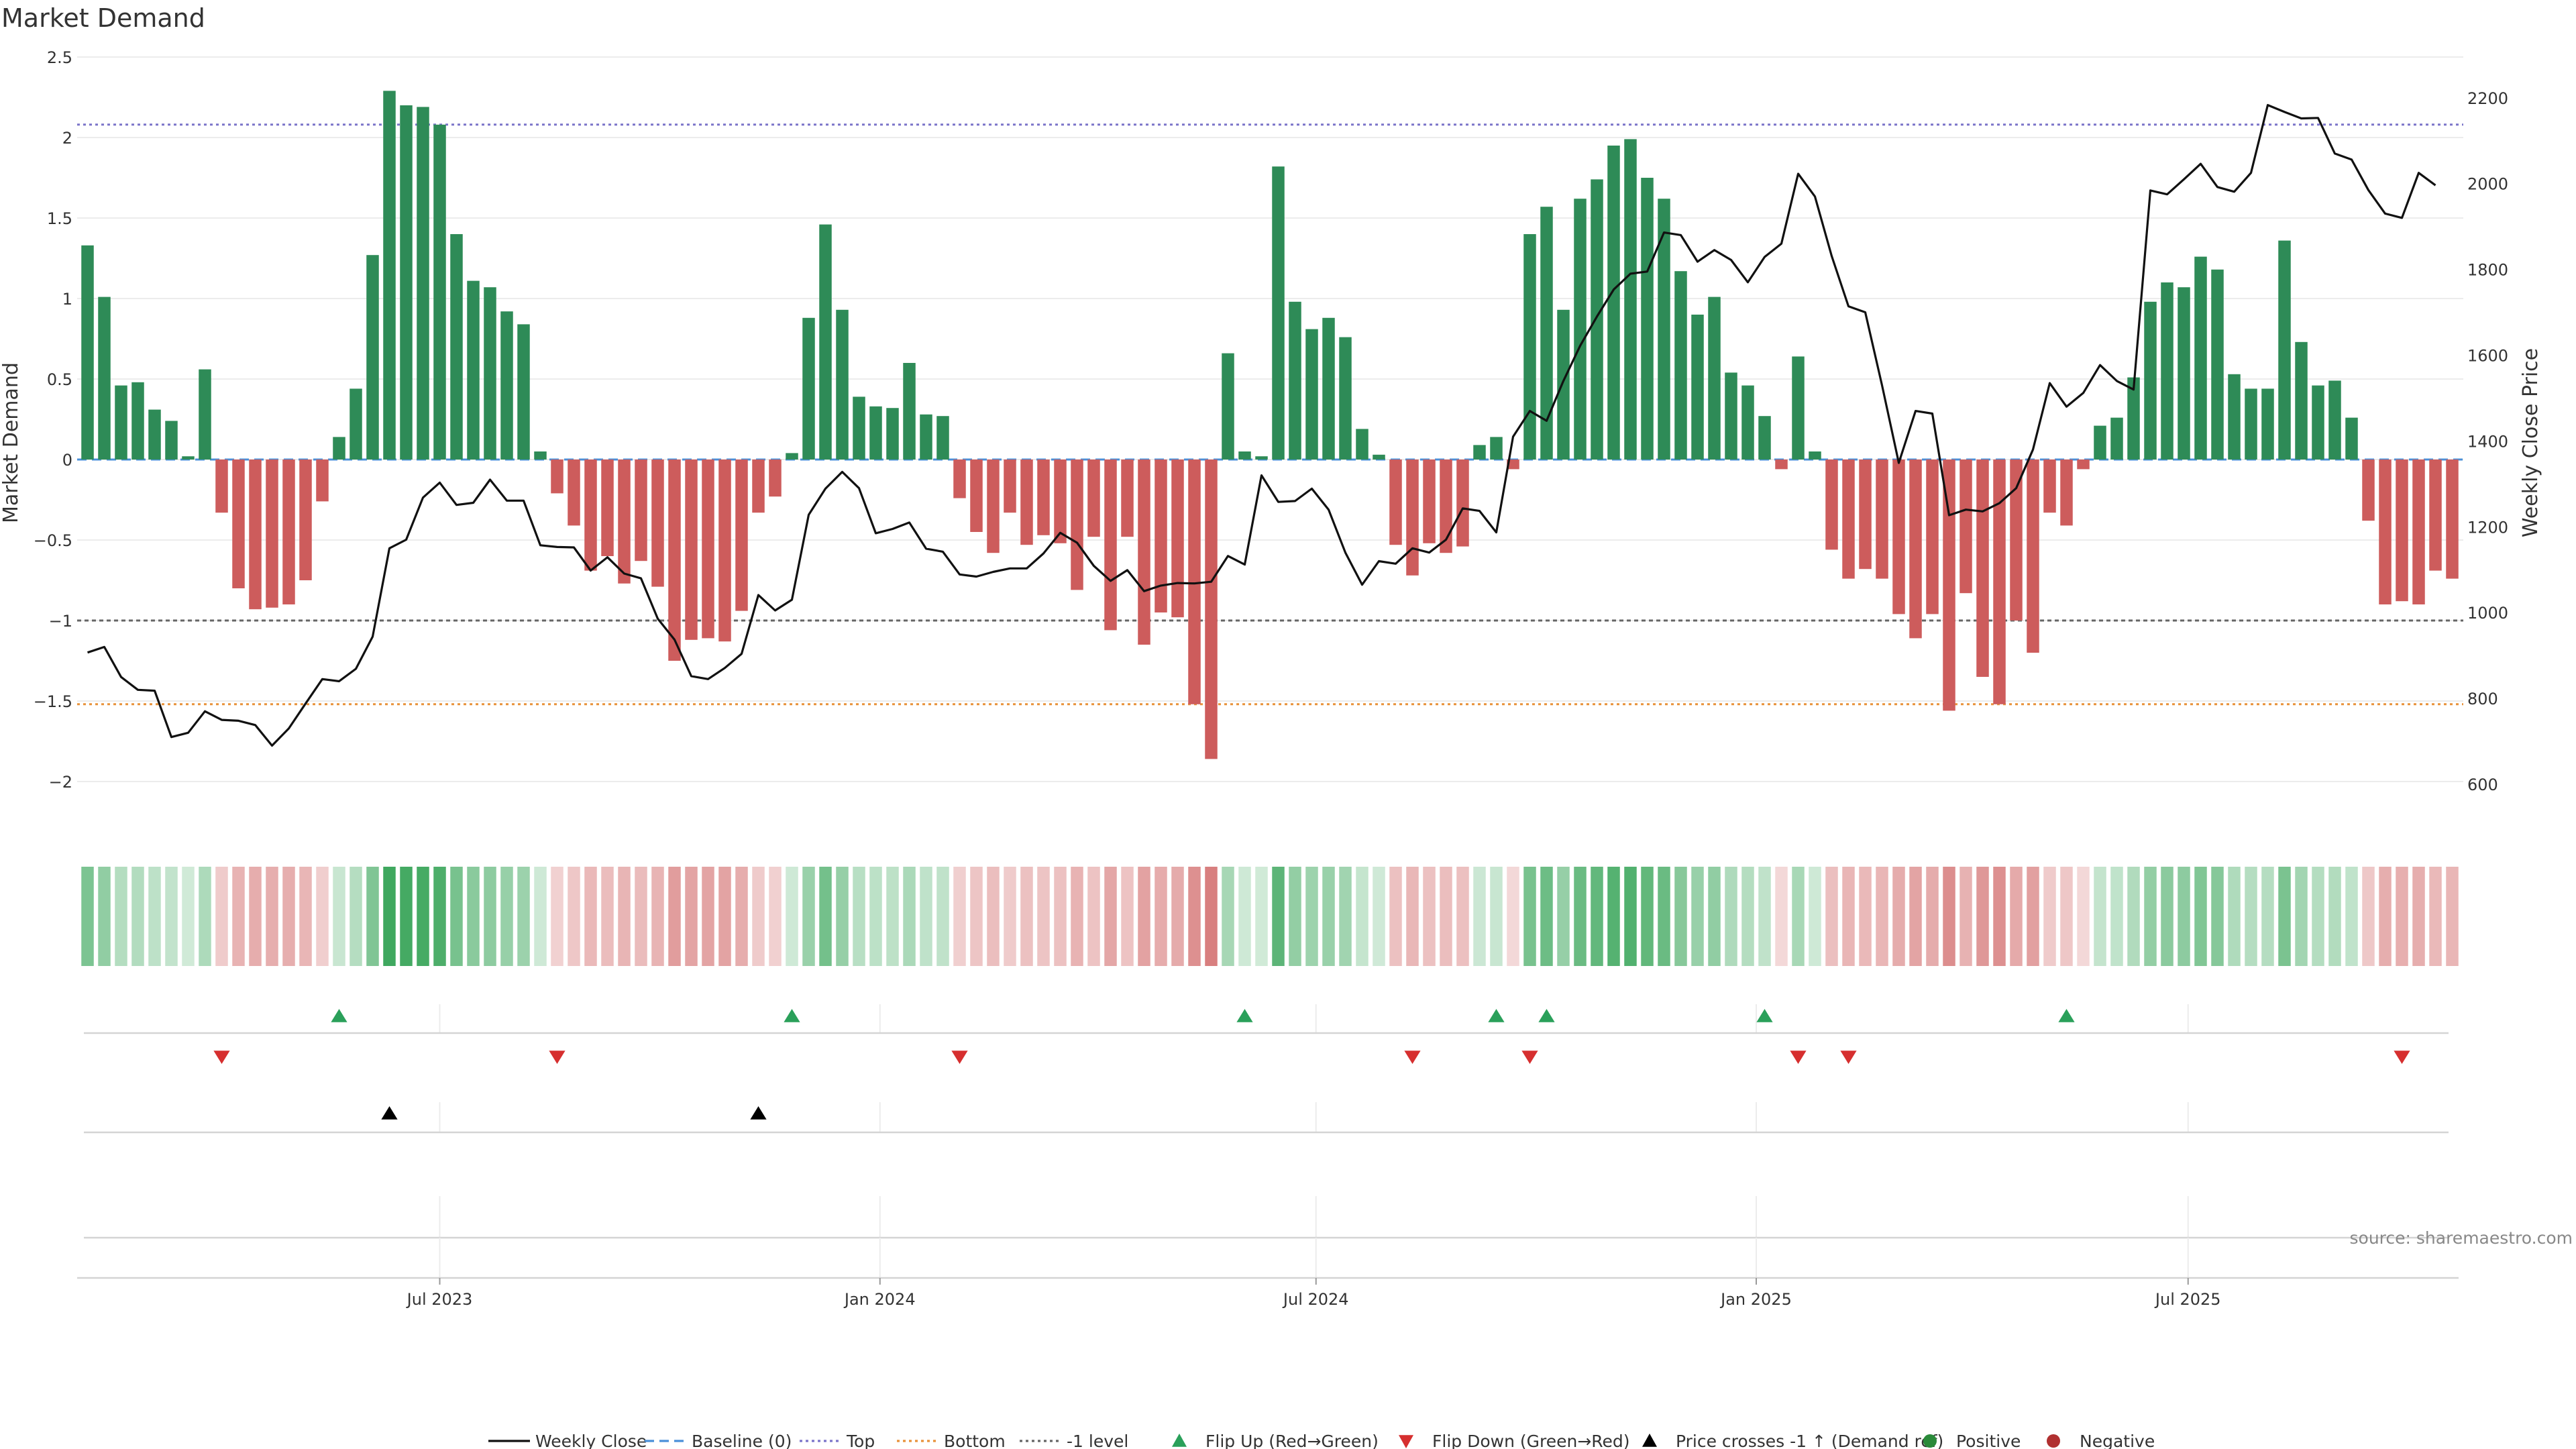 This screenshot has height=1449, width=2576. Describe the element at coordinates (2461, 1238) in the screenshot. I see `source-note: source: sharemaestro.com` at that location.